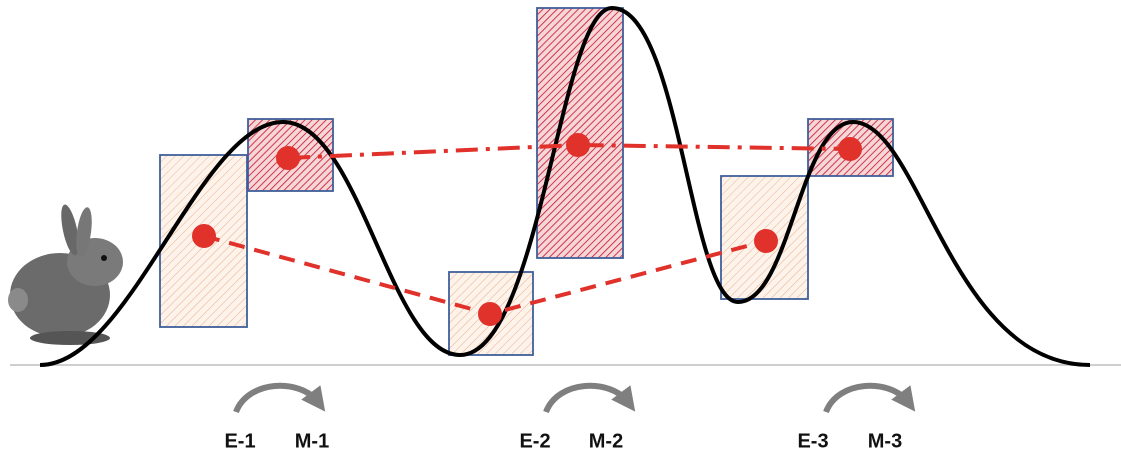  What do you see at coordinates (812, 441) in the screenshot?
I see `early-label: E-3` at bounding box center [812, 441].